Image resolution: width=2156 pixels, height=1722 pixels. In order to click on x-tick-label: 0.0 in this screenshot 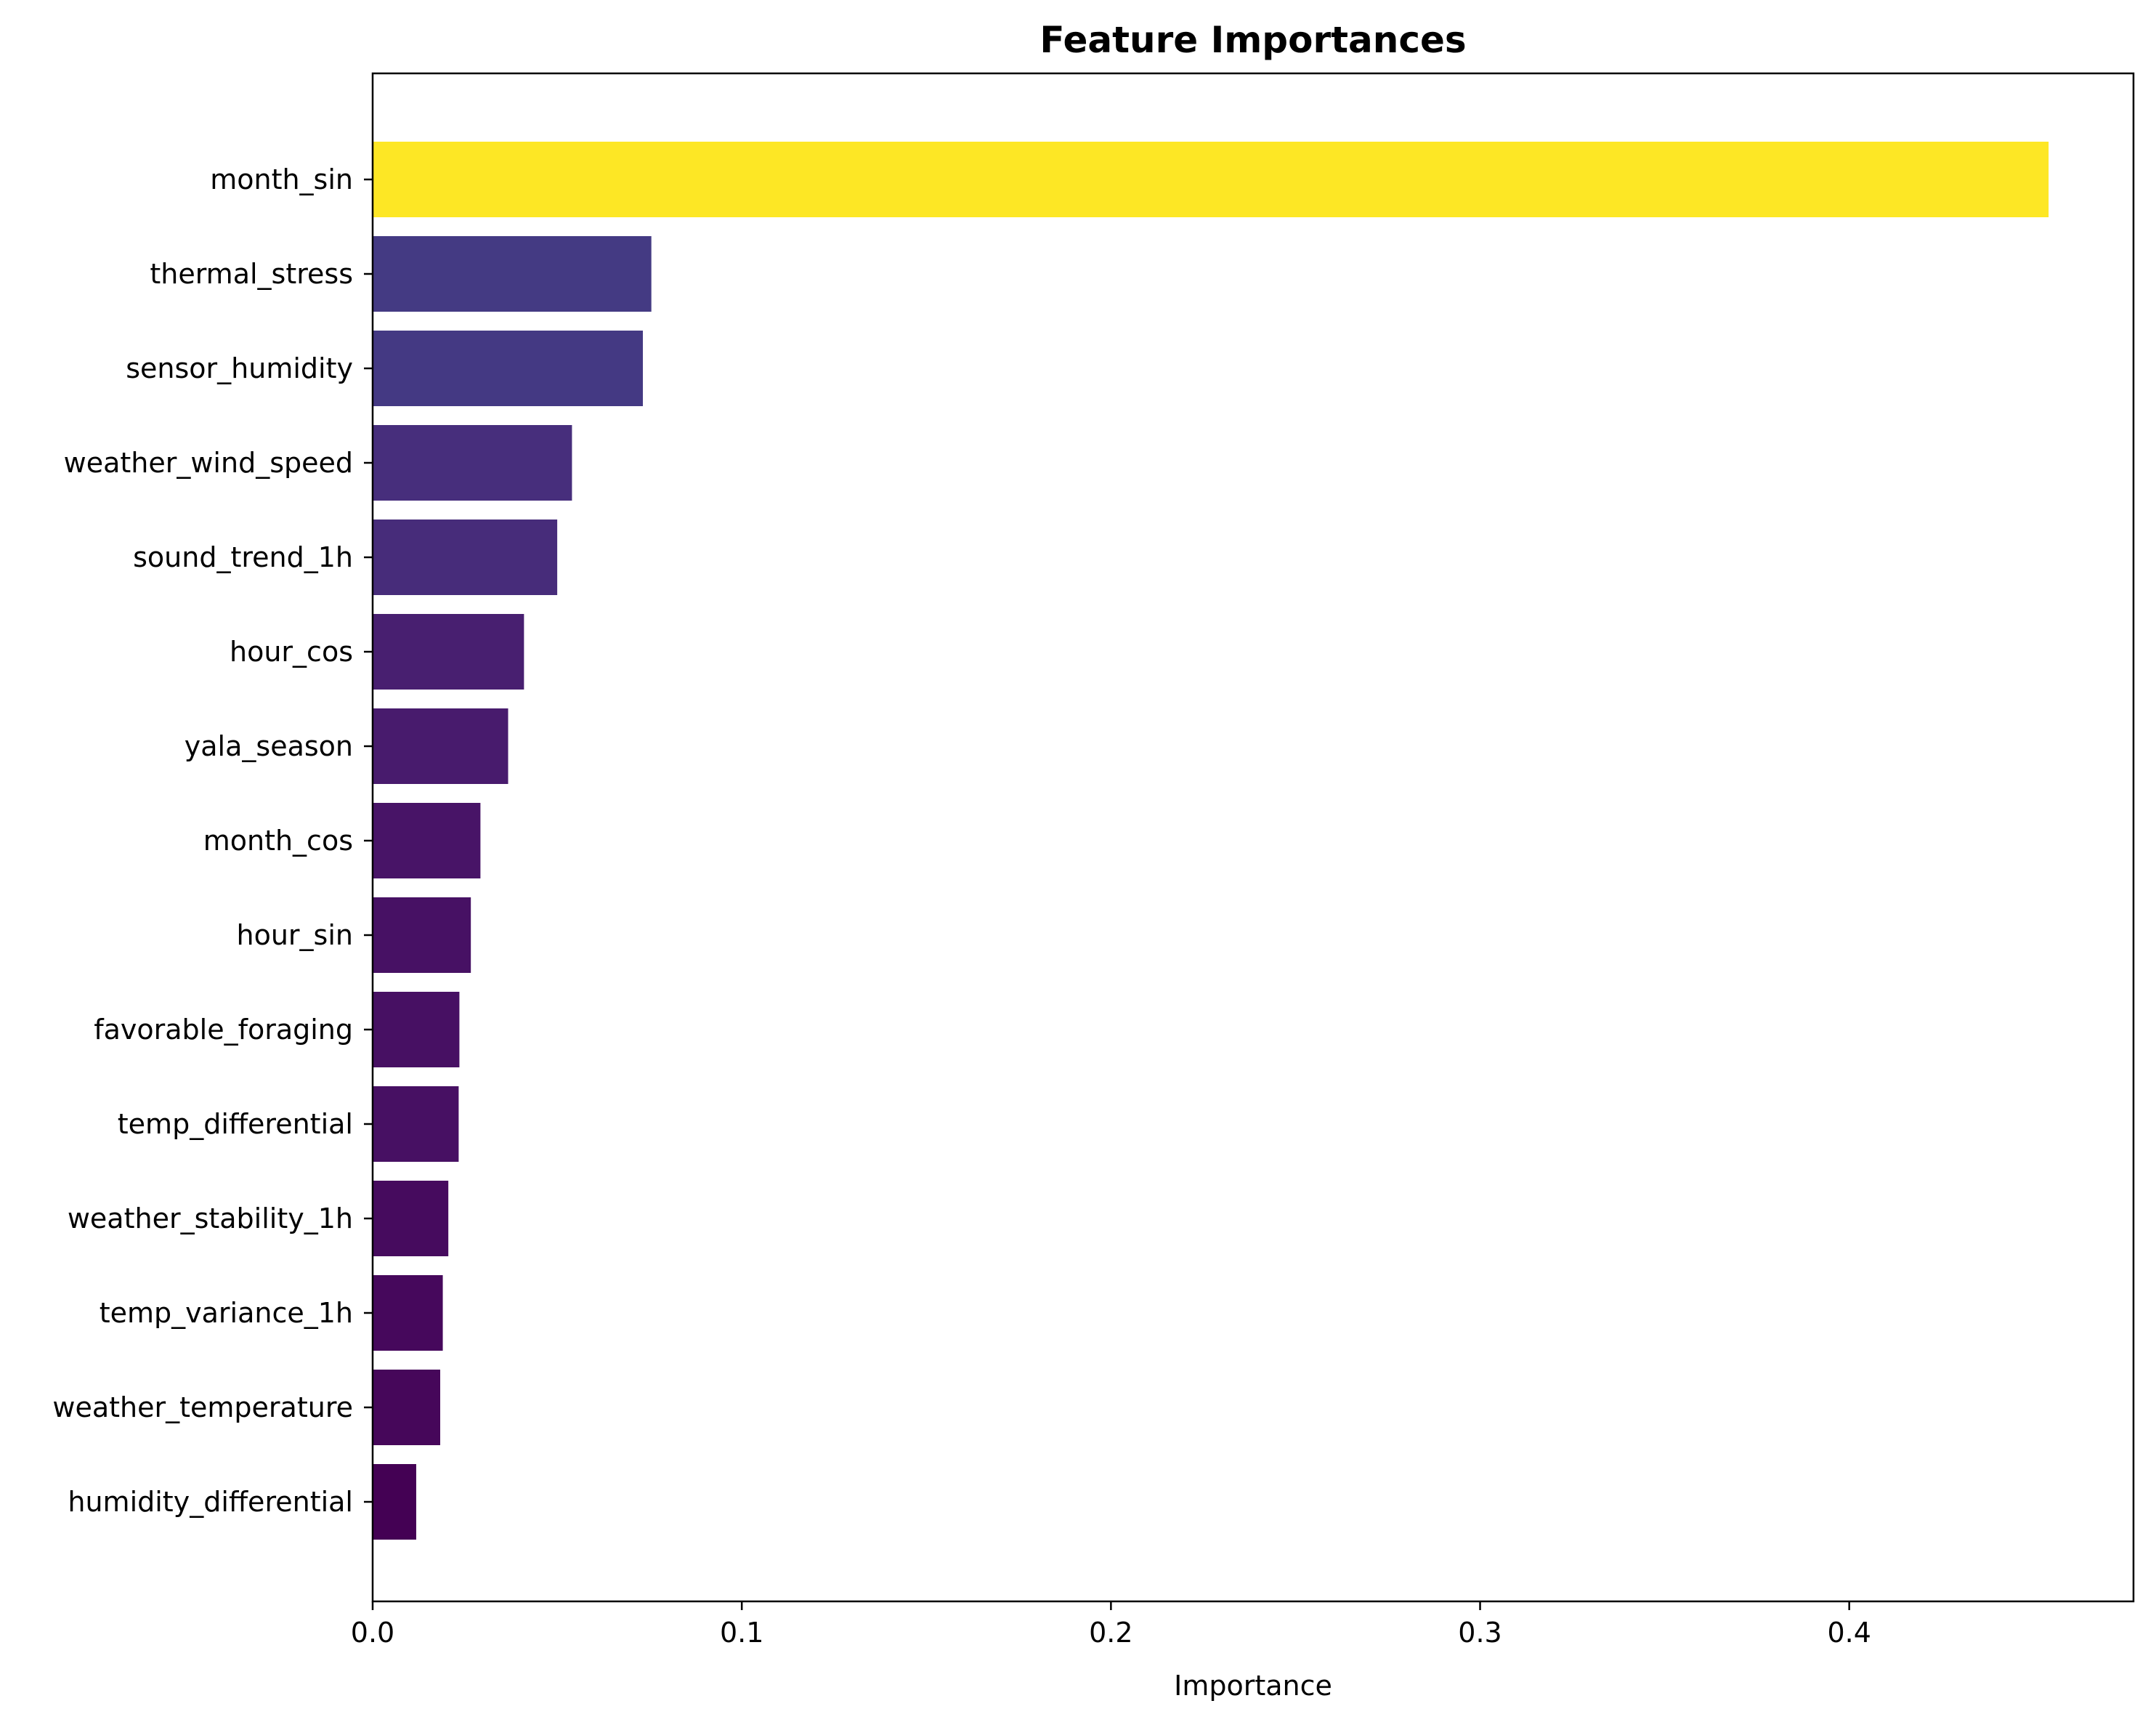, I will do `click(372, 1633)`.